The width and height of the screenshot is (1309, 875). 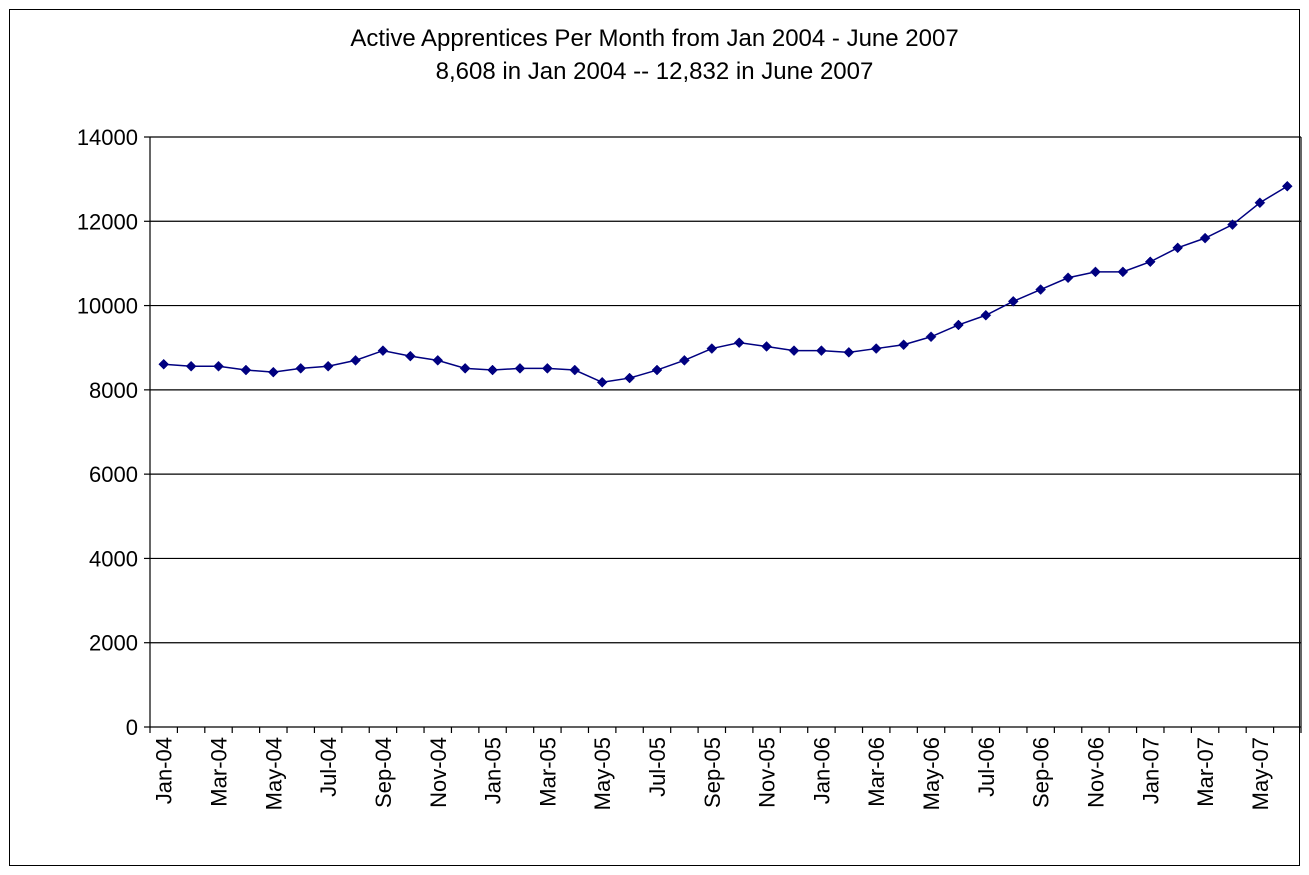 I want to click on y-tick-label: 14000, so click(x=107, y=137).